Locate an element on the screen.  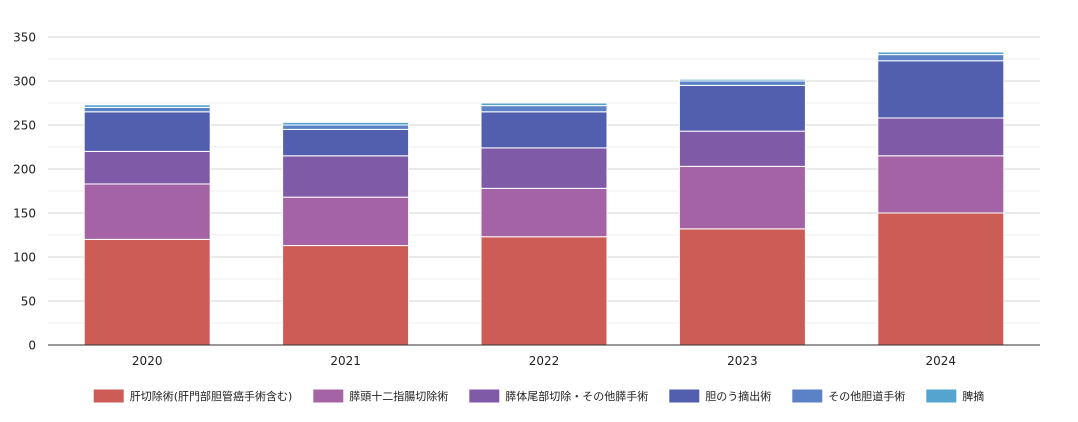
y-tick-label: 350 is located at coordinates (24, 38).